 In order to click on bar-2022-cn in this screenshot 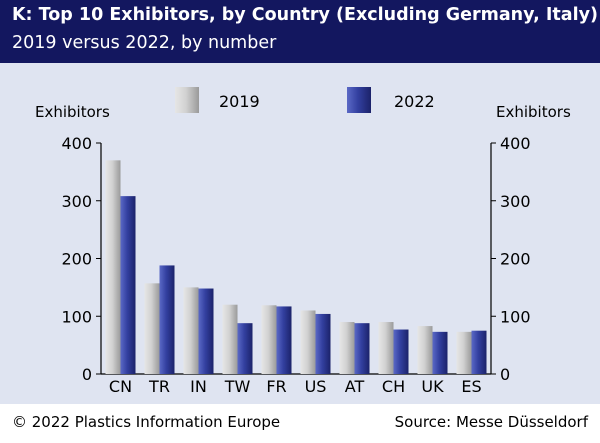, I will do `click(128, 285)`.